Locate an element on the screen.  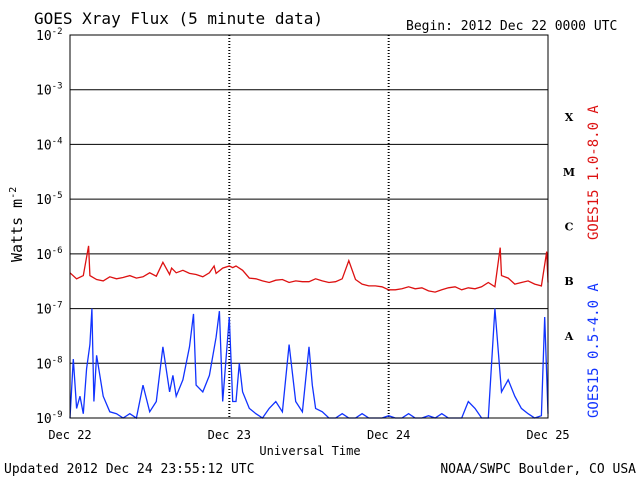
x-axis-label: Universal Time is located at coordinates (309, 451).